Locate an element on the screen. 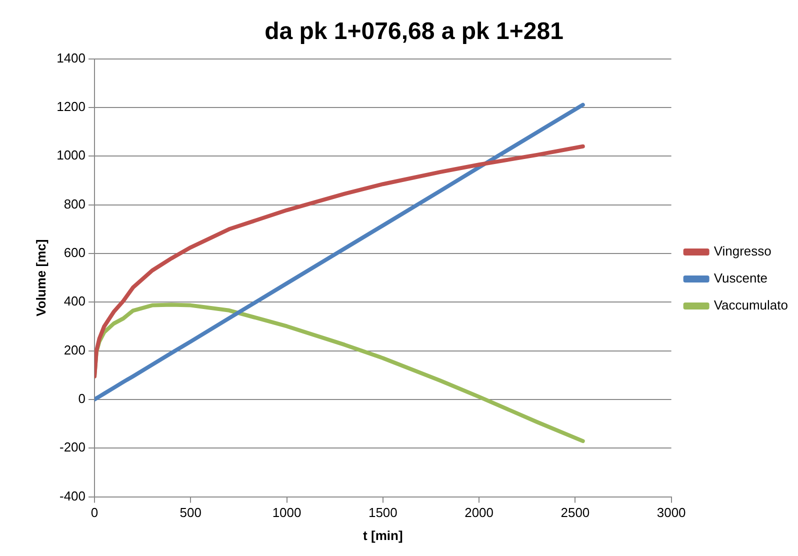  chart-title: da pk 1+076,68 a pk 1+281 is located at coordinates (414, 32).